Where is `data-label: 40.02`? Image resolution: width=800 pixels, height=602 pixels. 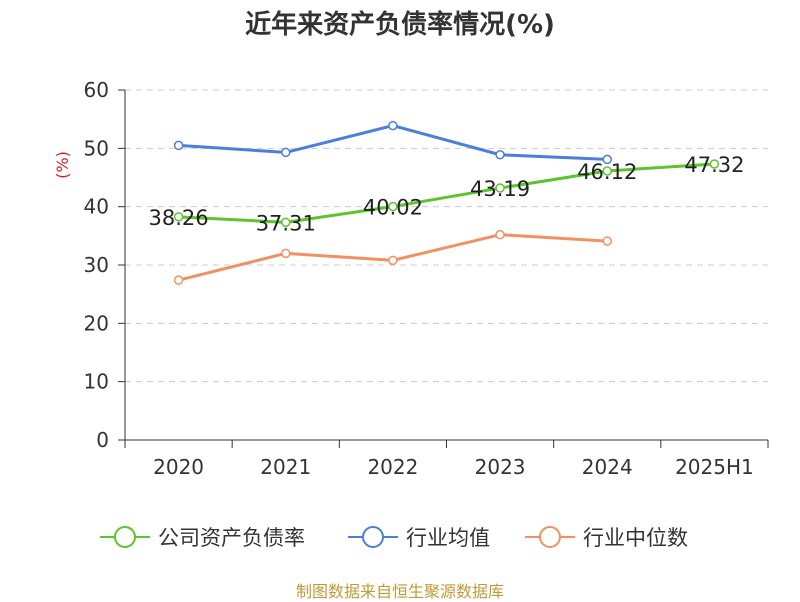 data-label: 40.02 is located at coordinates (393, 208).